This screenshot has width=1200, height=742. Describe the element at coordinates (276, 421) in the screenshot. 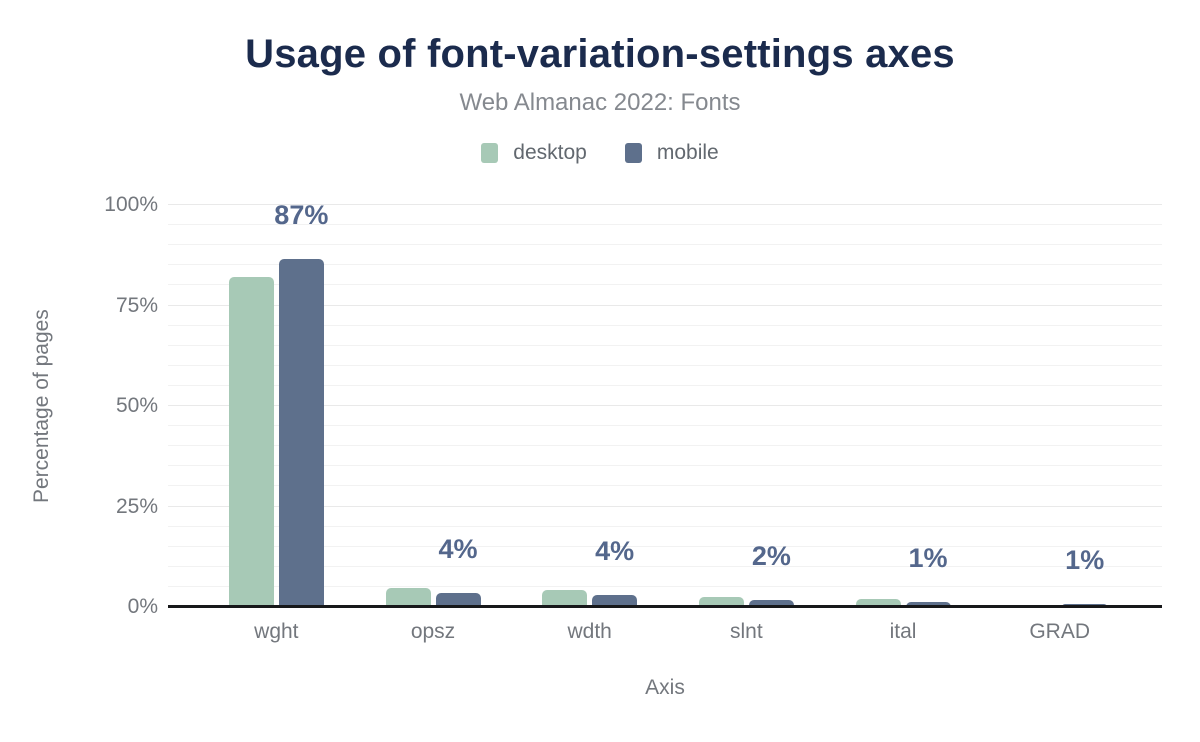

I see `bar-group-wght: 87% wght` at that location.